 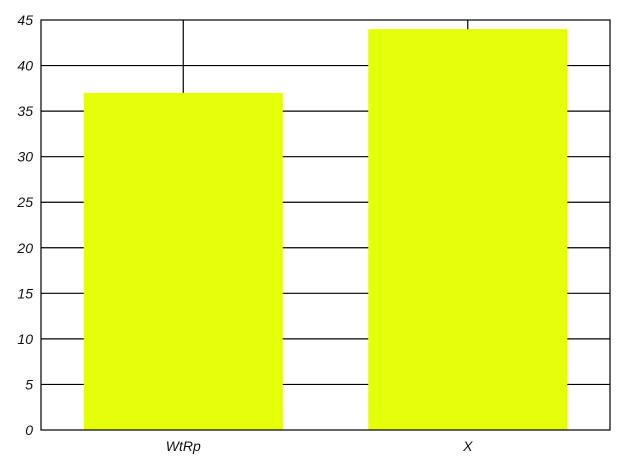 I want to click on x-tick-label: X, so click(x=467, y=446).